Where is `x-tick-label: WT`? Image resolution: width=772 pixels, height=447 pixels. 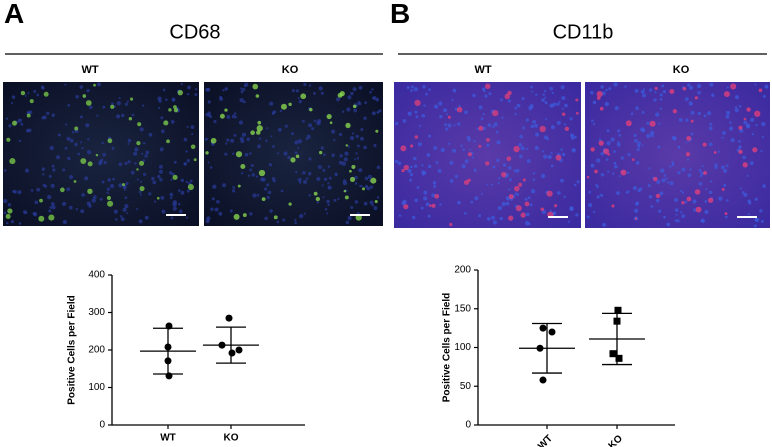
x-tick-label: WT is located at coordinates (545, 440).